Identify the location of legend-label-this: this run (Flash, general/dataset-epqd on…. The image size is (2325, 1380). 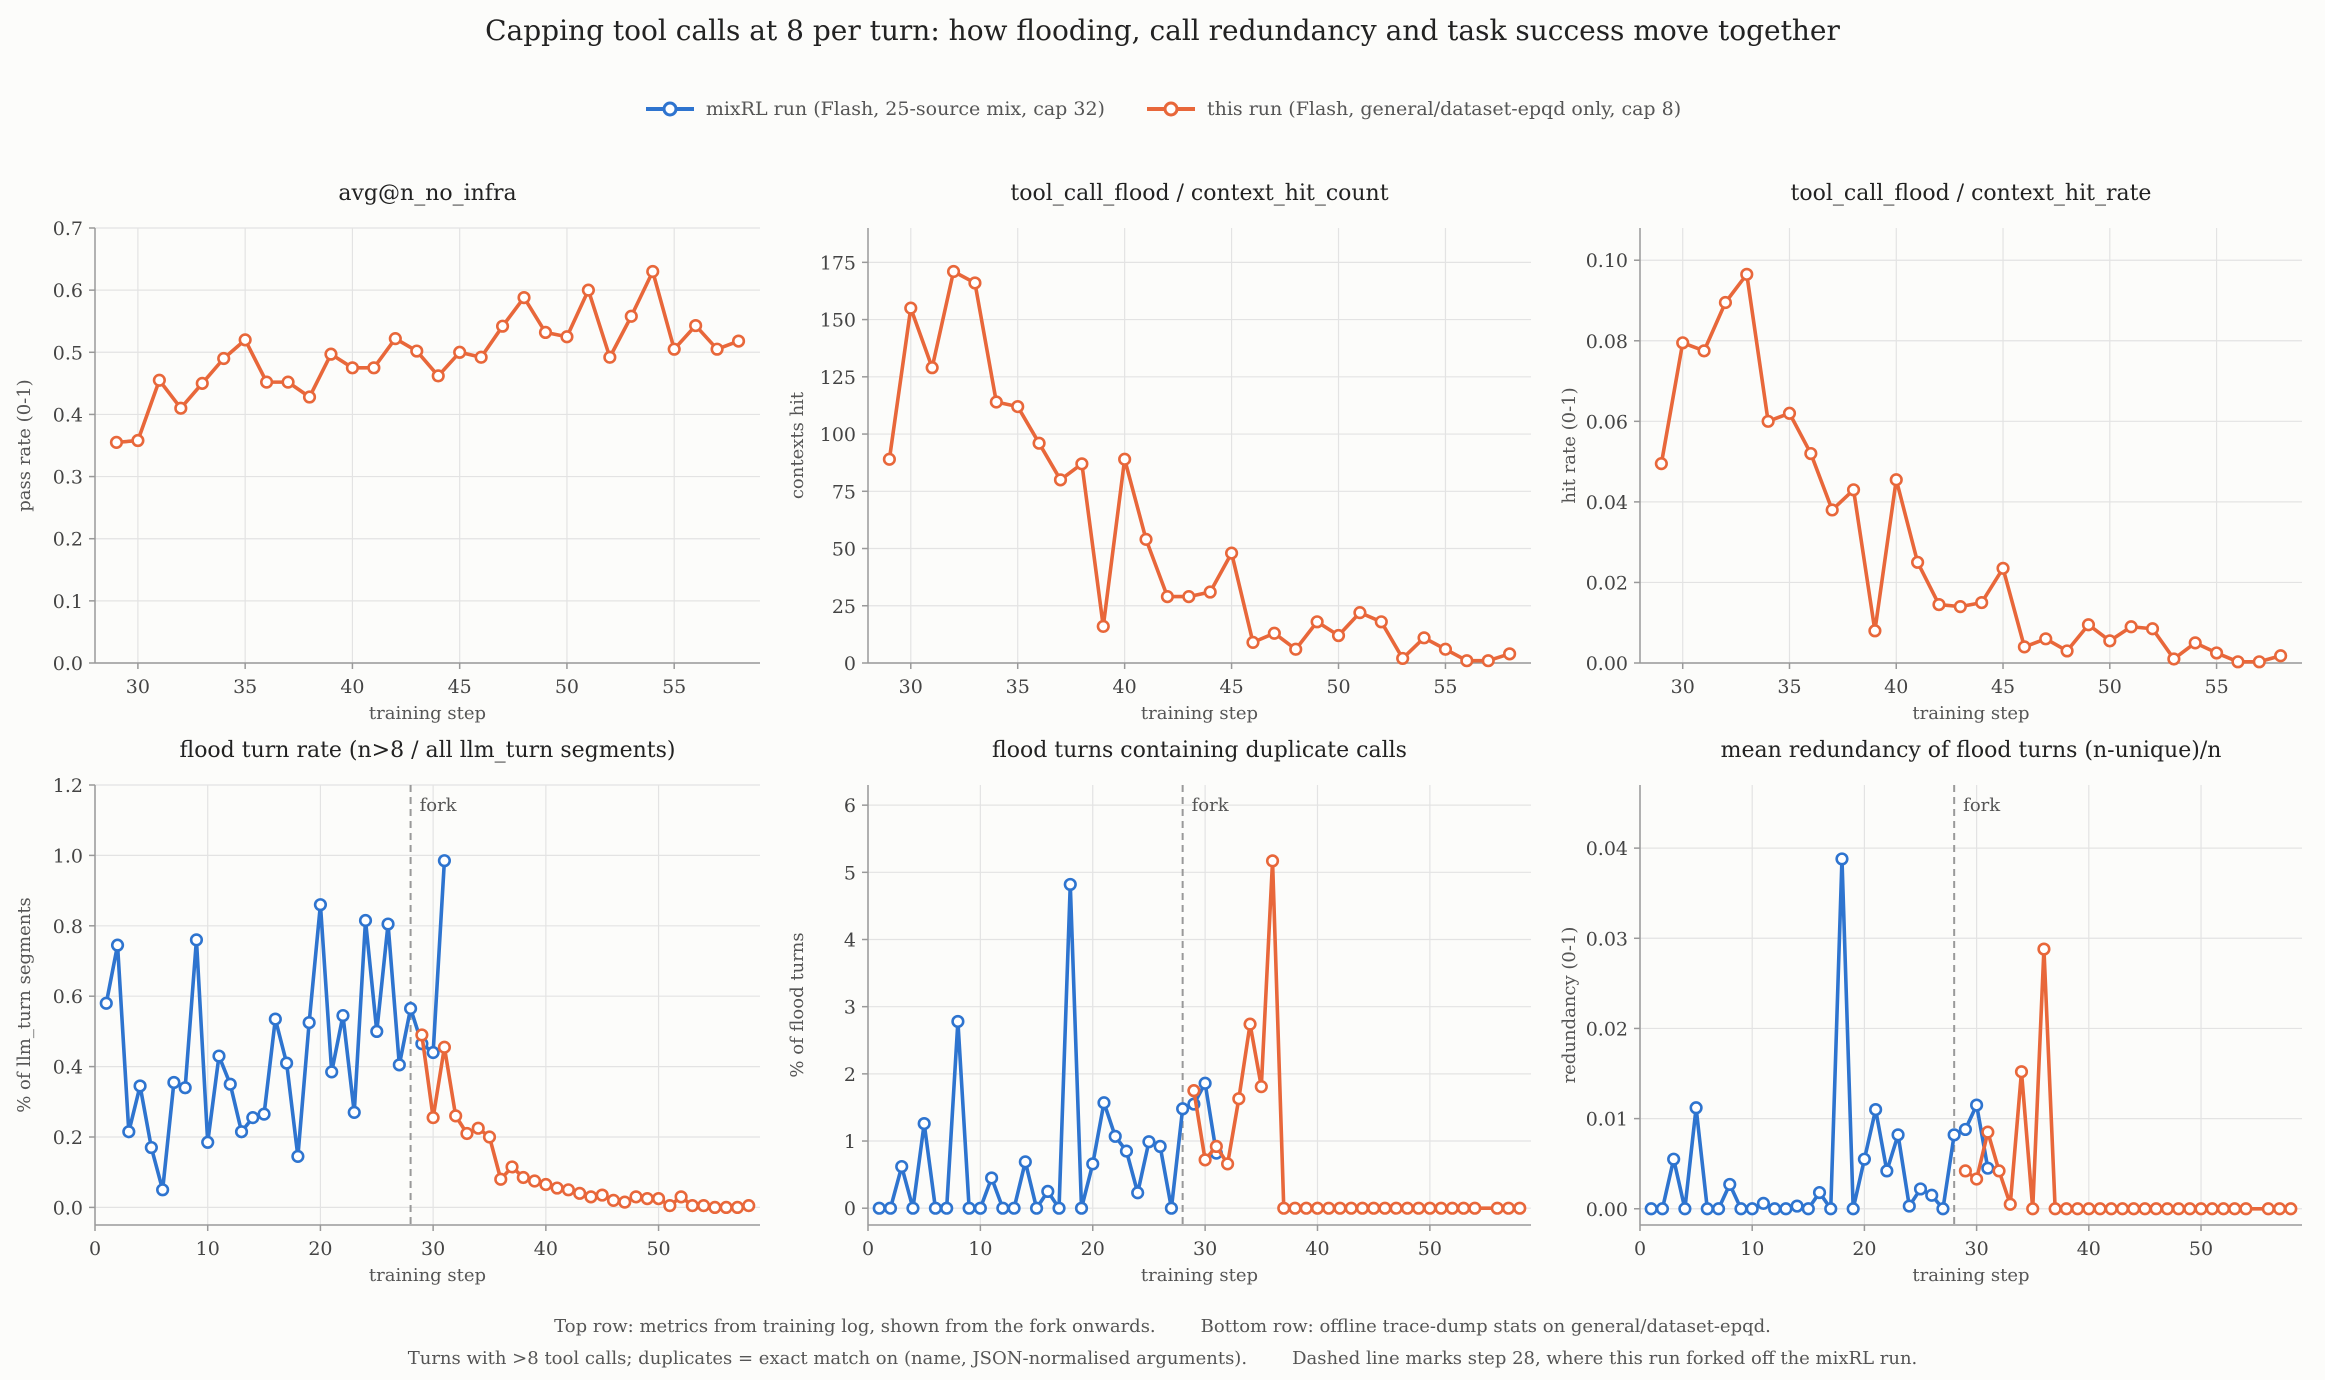
(1444, 109).